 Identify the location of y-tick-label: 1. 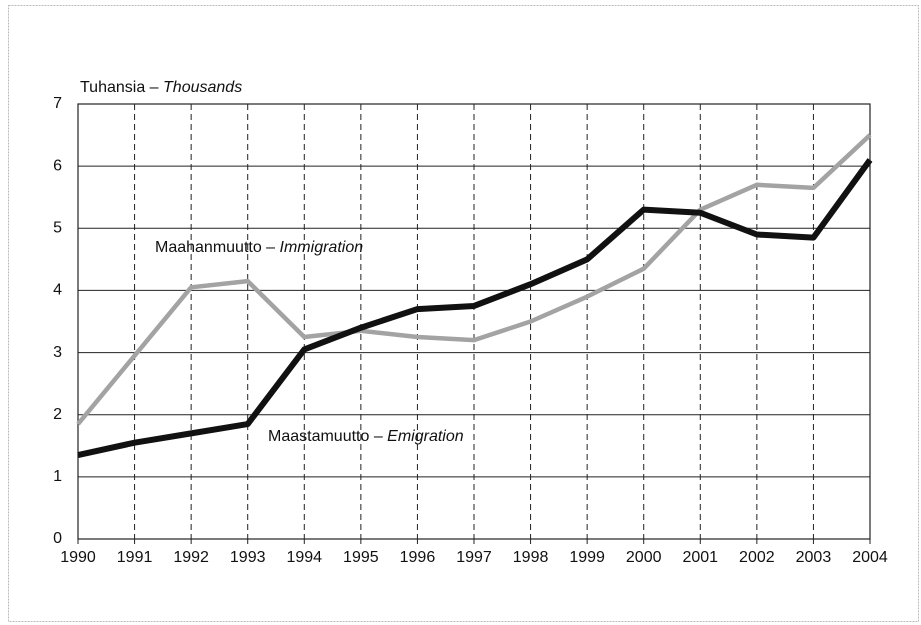
(57, 476).